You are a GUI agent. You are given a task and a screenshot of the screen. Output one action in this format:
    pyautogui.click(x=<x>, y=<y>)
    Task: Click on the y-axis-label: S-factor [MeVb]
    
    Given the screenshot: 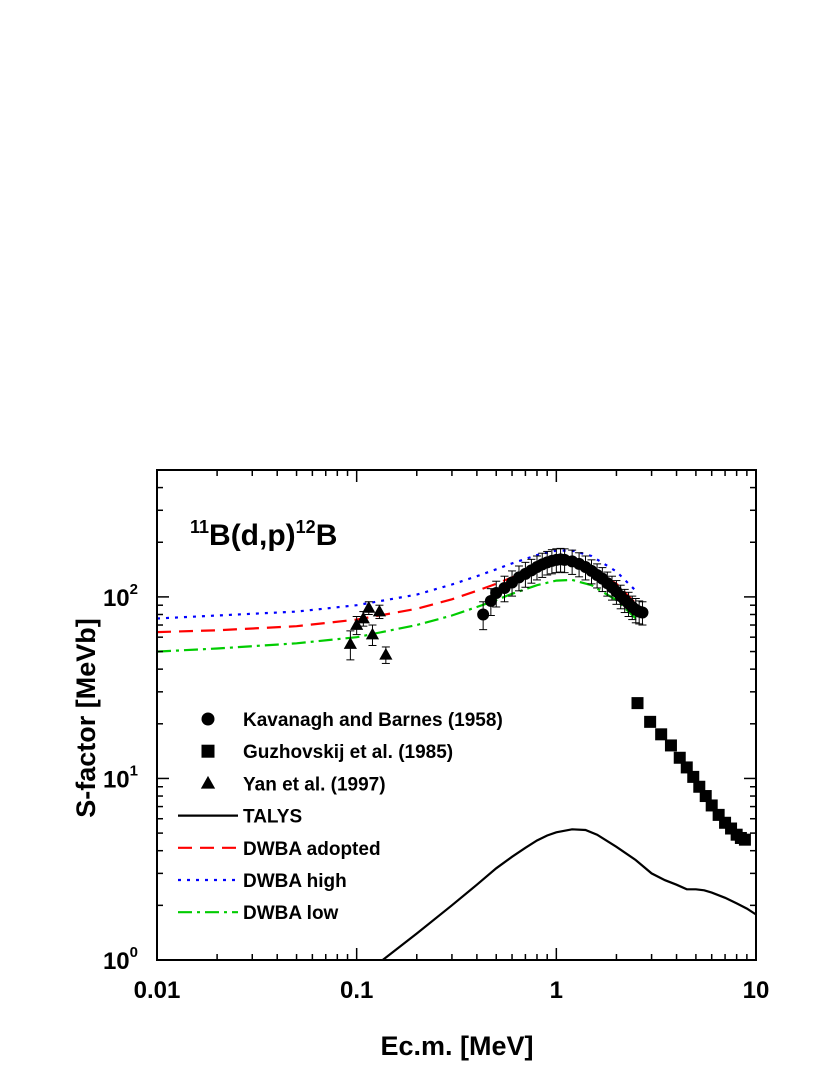 What is the action you would take?
    pyautogui.click(x=86, y=718)
    